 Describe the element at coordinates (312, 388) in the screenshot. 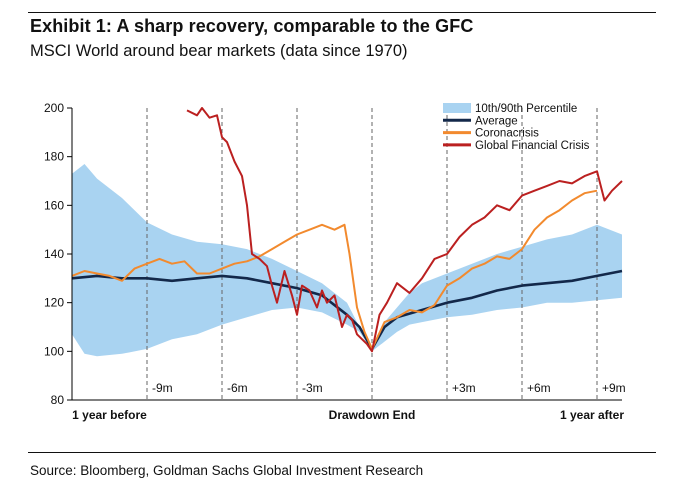

I see `vertical-marker-label: -3m` at that location.